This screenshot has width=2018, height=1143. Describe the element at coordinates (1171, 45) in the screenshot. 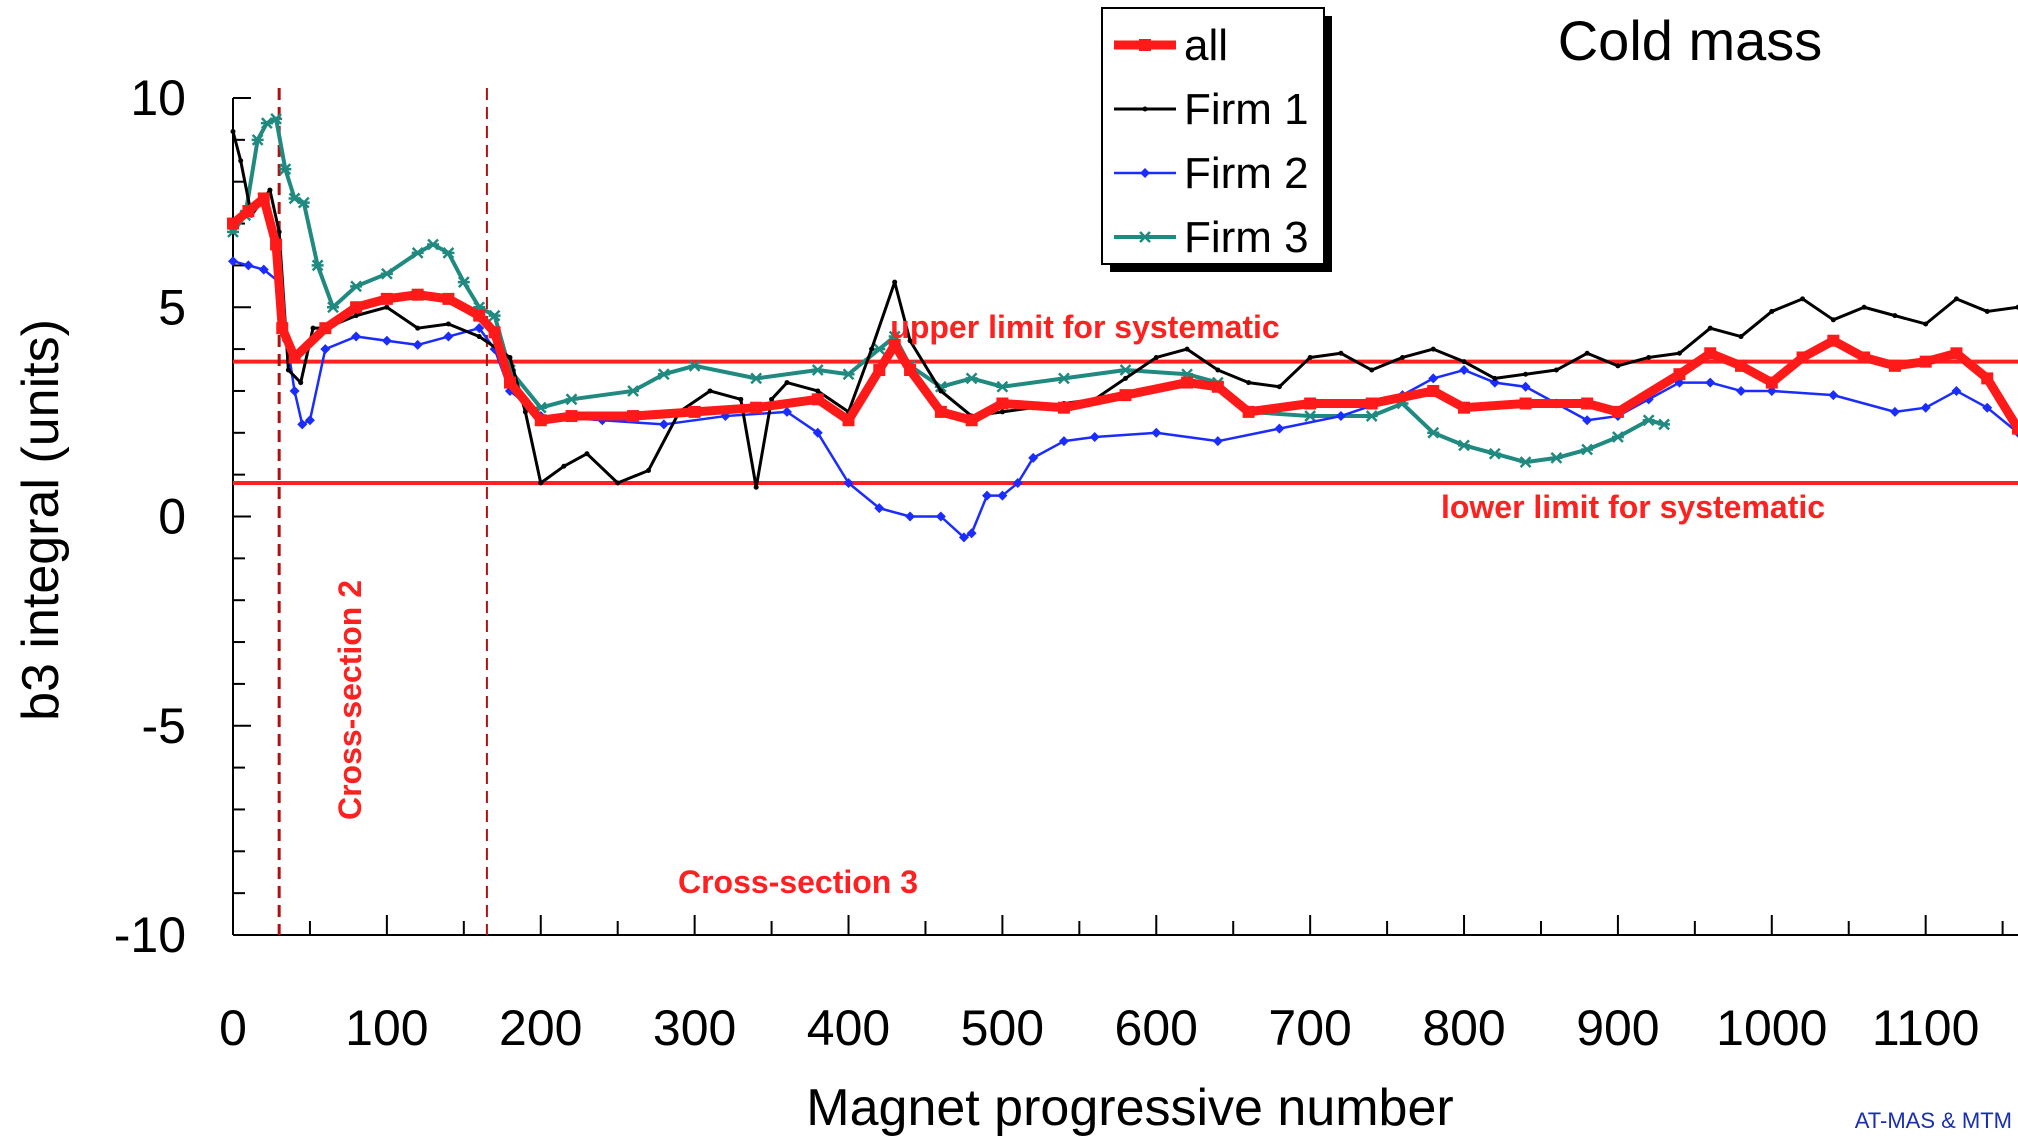

I see `legend-item-all: all` at that location.